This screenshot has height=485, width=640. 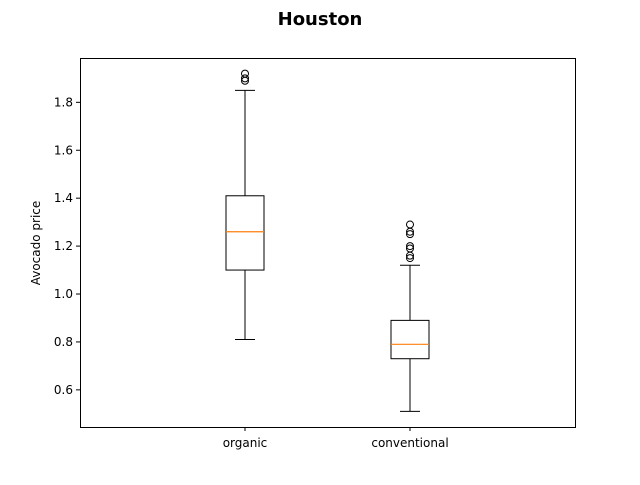 I want to click on y-axis-label: Avocado price, so click(x=36, y=243).